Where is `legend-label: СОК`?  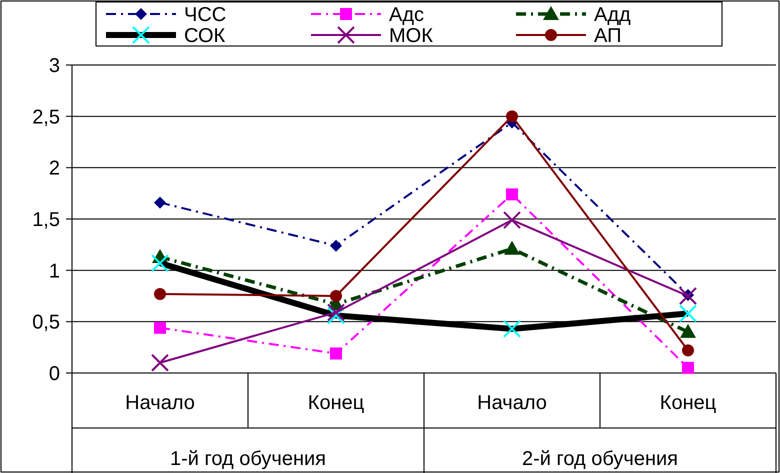
legend-label: СОК is located at coordinates (205, 36).